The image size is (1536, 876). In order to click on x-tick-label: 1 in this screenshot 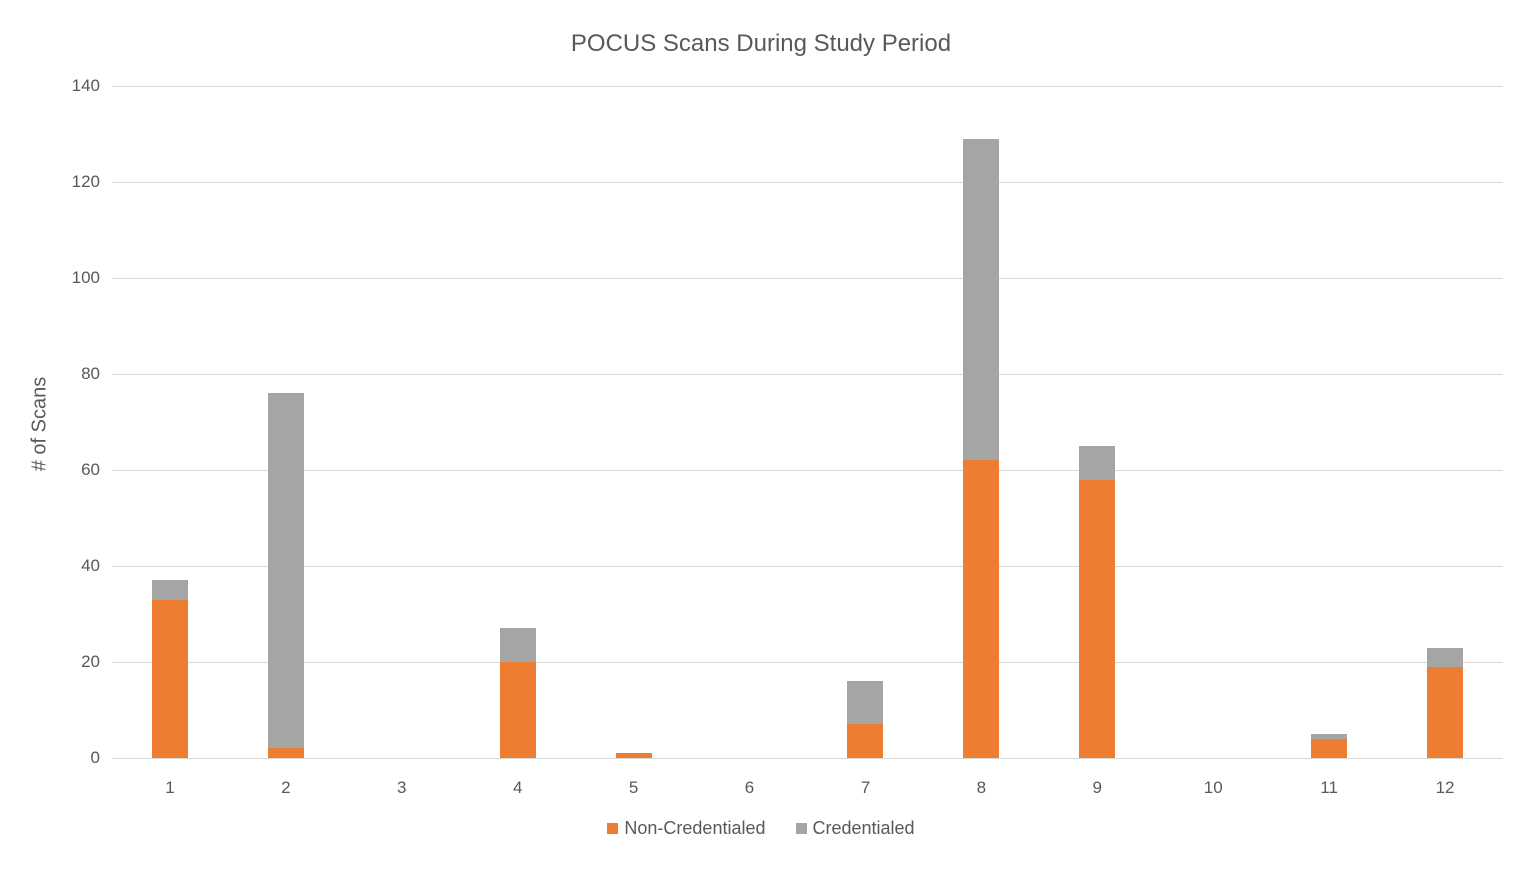, I will do `click(170, 787)`.